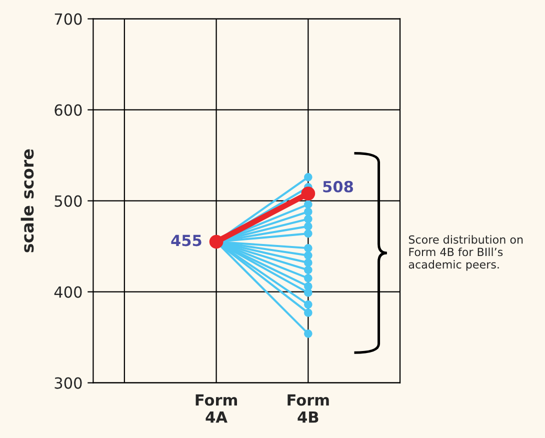 This screenshot has height=438, width=545. I want to click on data-label: 455, so click(186, 240).